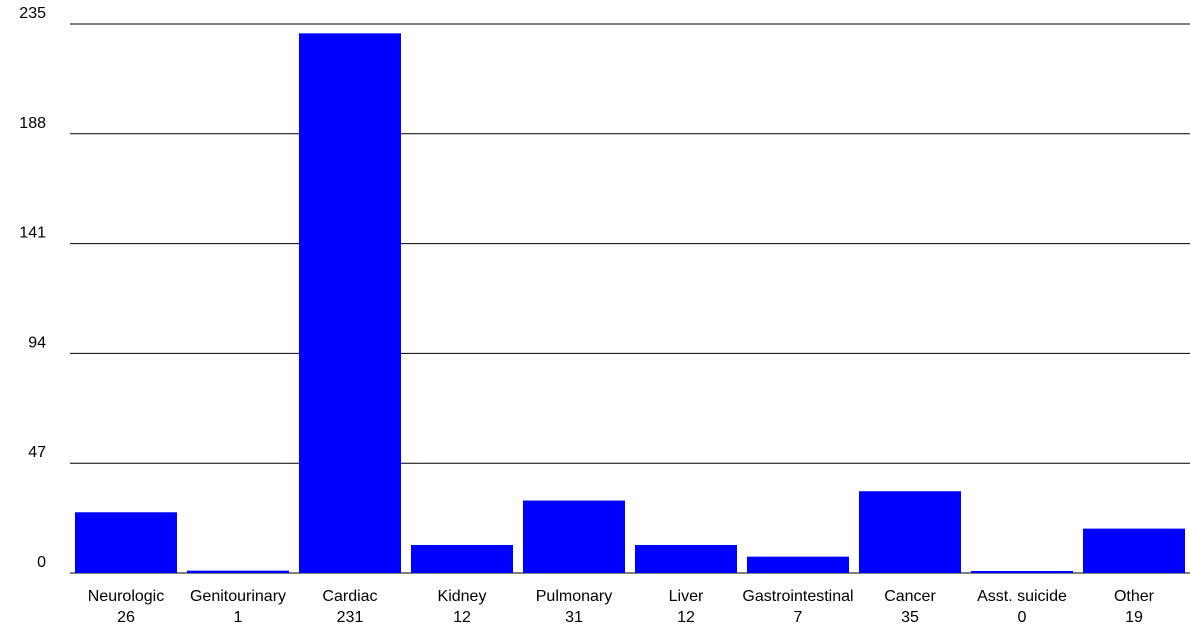 This screenshot has height=629, width=1190. What do you see at coordinates (1022, 572) in the screenshot?
I see `bar-asst-suicide` at bounding box center [1022, 572].